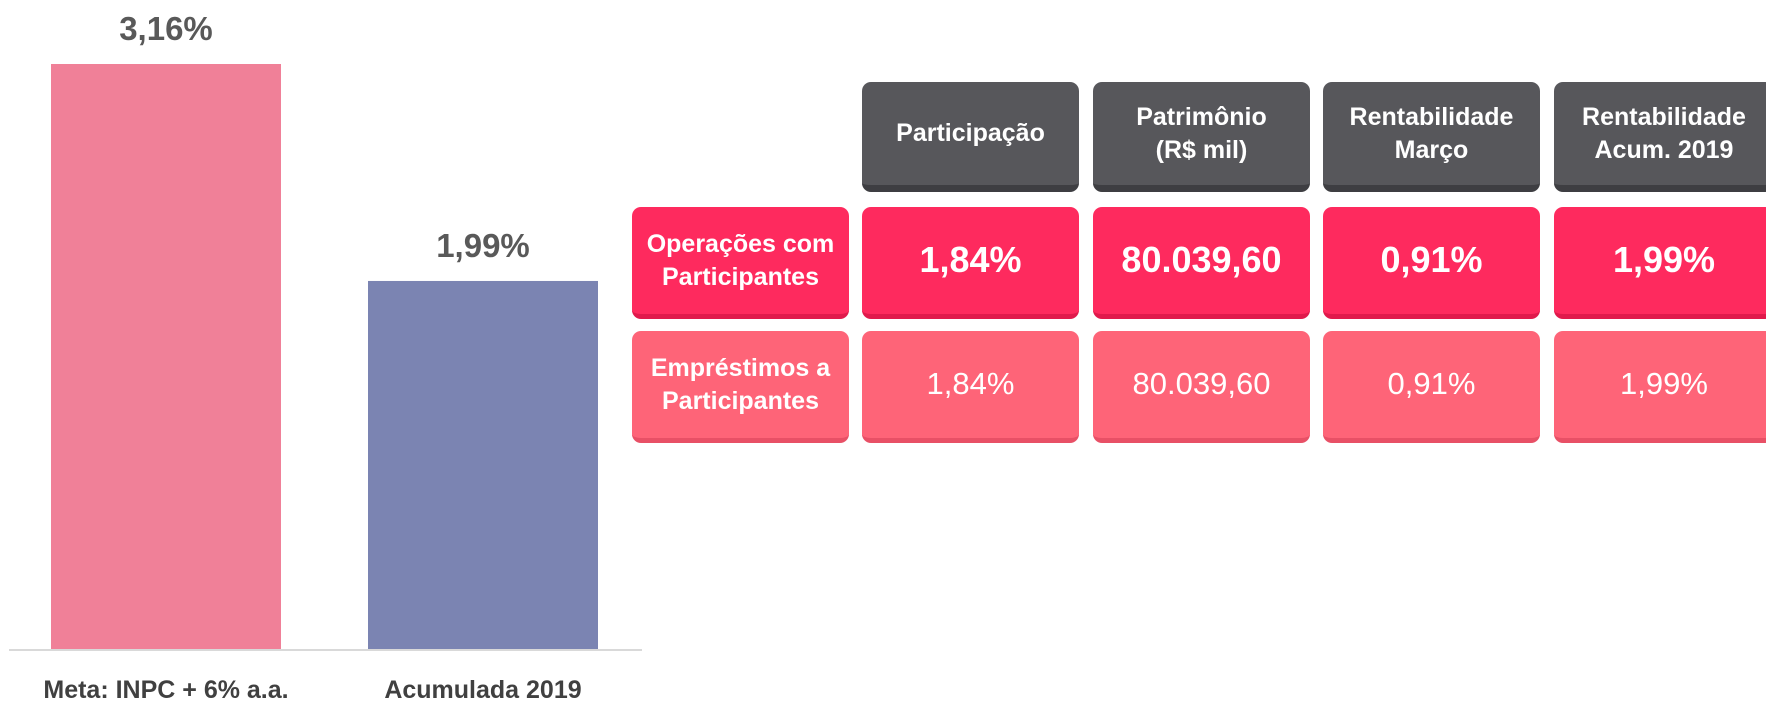 Image resolution: width=1766 pixels, height=704 pixels. Describe the element at coordinates (1201, 137) in the screenshot. I see `header-cell: Patrimônio (R$ mil)` at that location.